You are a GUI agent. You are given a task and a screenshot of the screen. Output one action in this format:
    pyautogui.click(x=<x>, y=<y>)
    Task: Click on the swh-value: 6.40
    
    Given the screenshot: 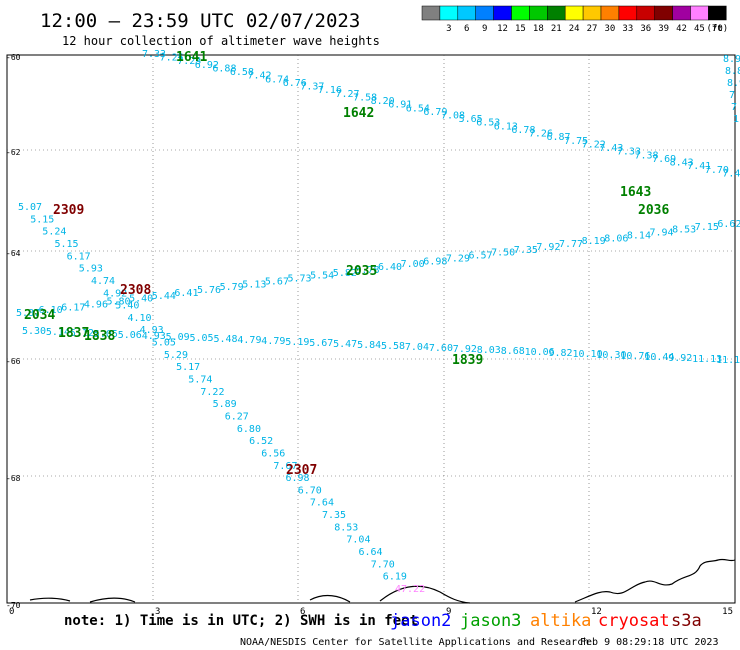 What is the action you would take?
    pyautogui.click(x=390, y=267)
    